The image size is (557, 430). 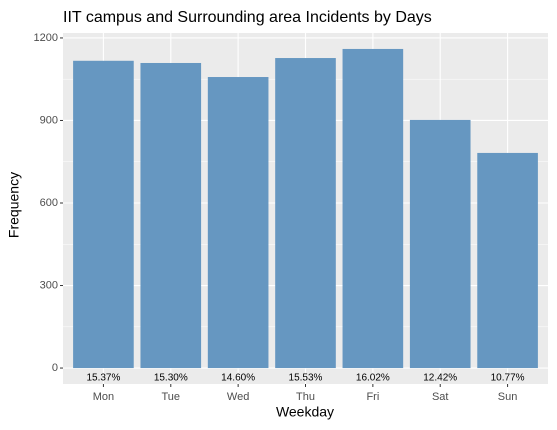 What do you see at coordinates (306, 378) in the screenshot?
I see `percent-label: 15.53%` at bounding box center [306, 378].